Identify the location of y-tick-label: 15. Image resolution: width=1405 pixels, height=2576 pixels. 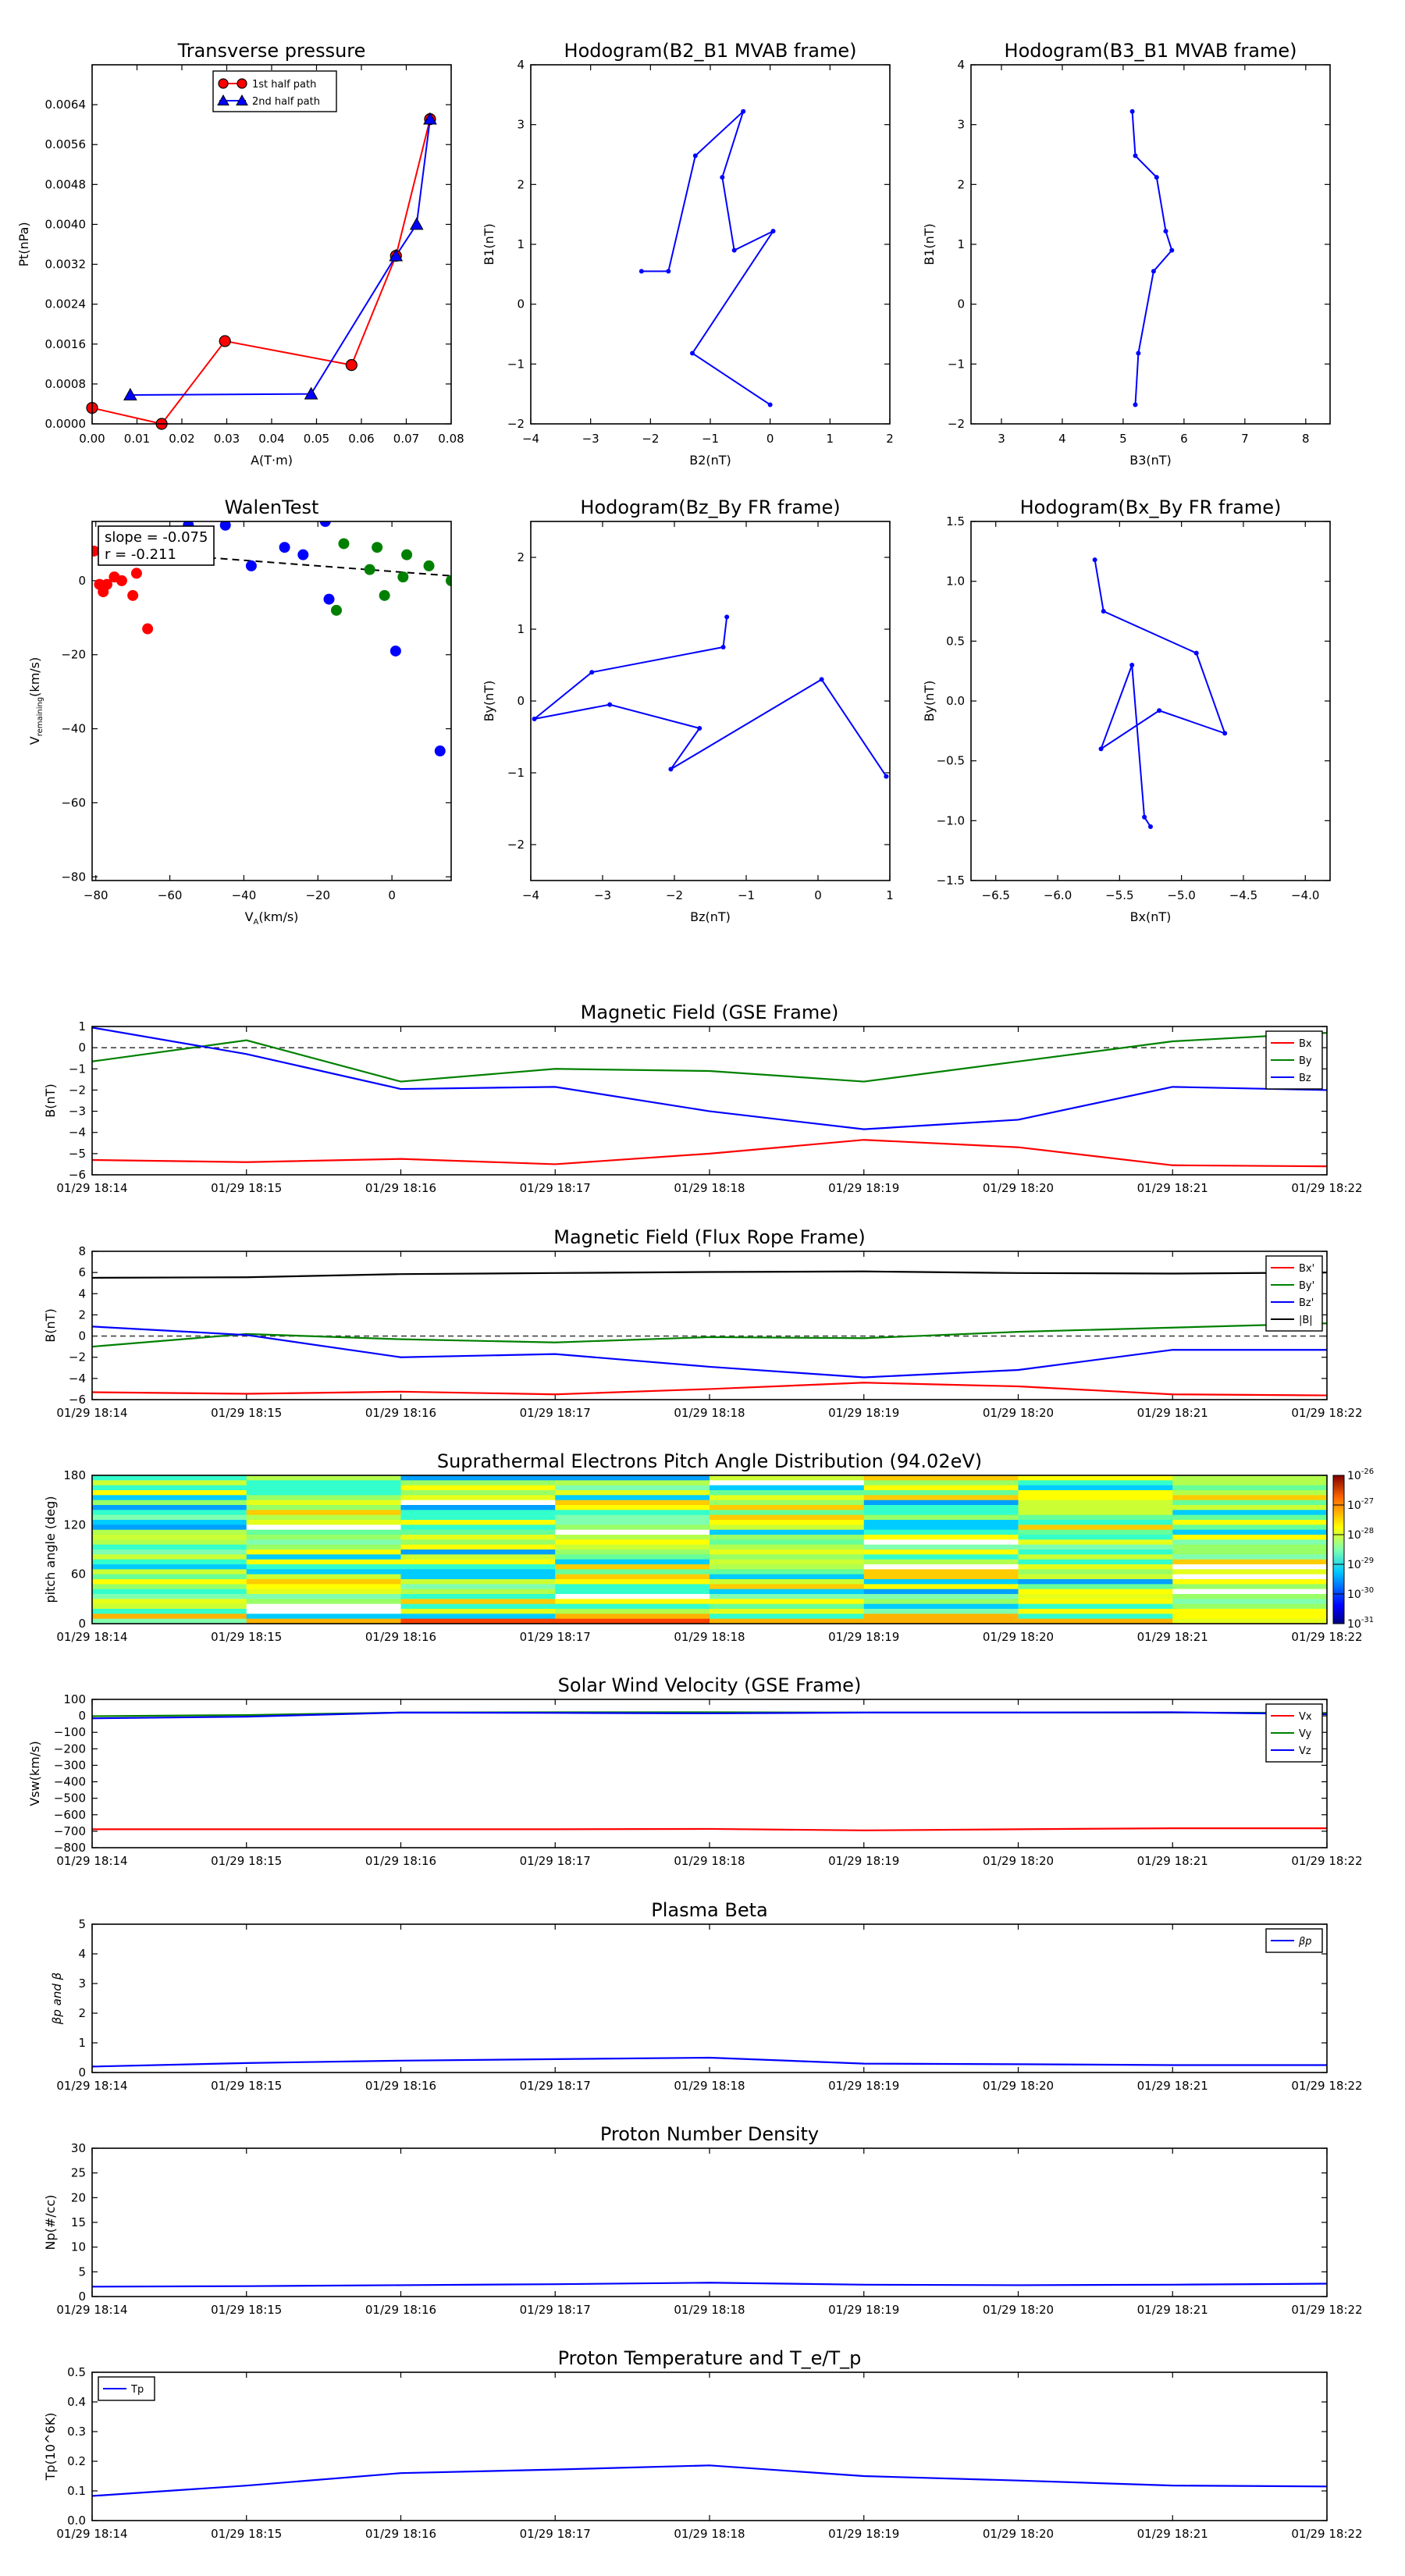
(78, 2222).